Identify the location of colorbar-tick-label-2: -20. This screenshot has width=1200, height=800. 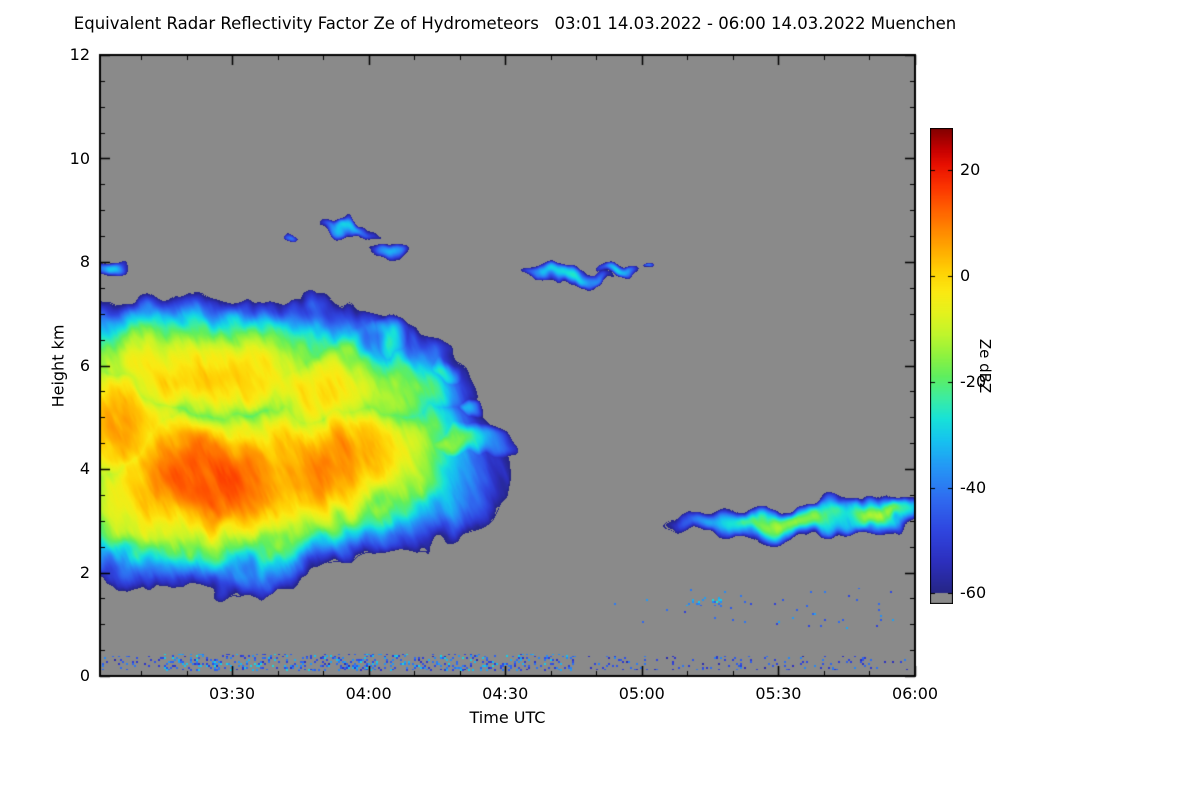
(973, 381).